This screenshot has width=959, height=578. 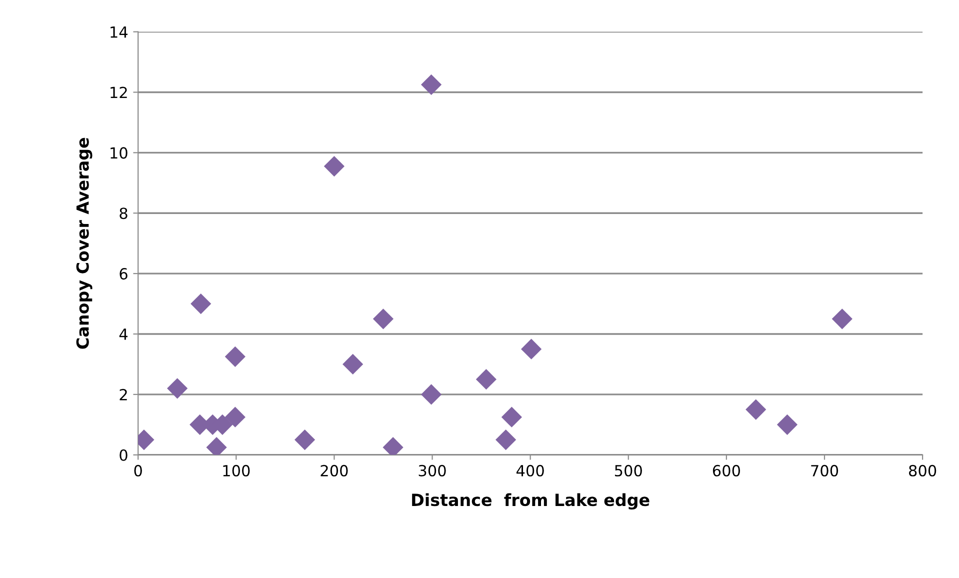 I want to click on y-tick-label: 10, so click(x=119, y=153).